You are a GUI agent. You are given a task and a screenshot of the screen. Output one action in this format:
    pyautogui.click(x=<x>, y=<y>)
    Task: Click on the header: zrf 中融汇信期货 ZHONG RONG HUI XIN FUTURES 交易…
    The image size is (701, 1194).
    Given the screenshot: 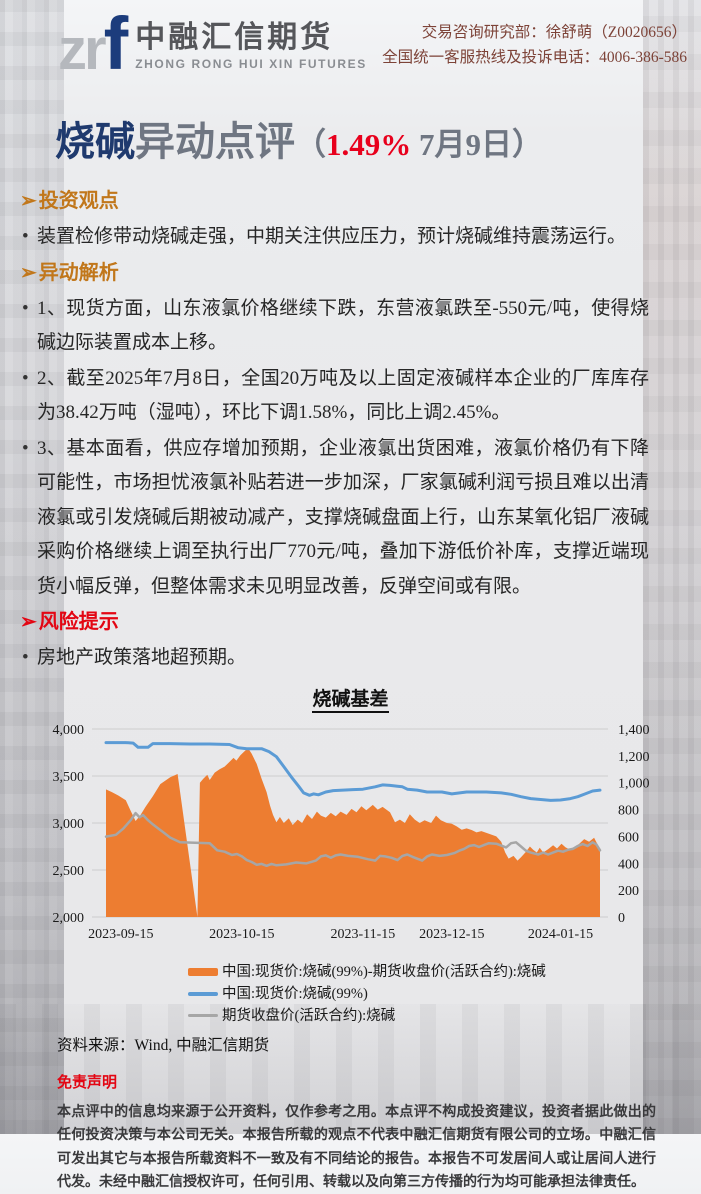 What is the action you would take?
    pyautogui.click(x=350, y=48)
    